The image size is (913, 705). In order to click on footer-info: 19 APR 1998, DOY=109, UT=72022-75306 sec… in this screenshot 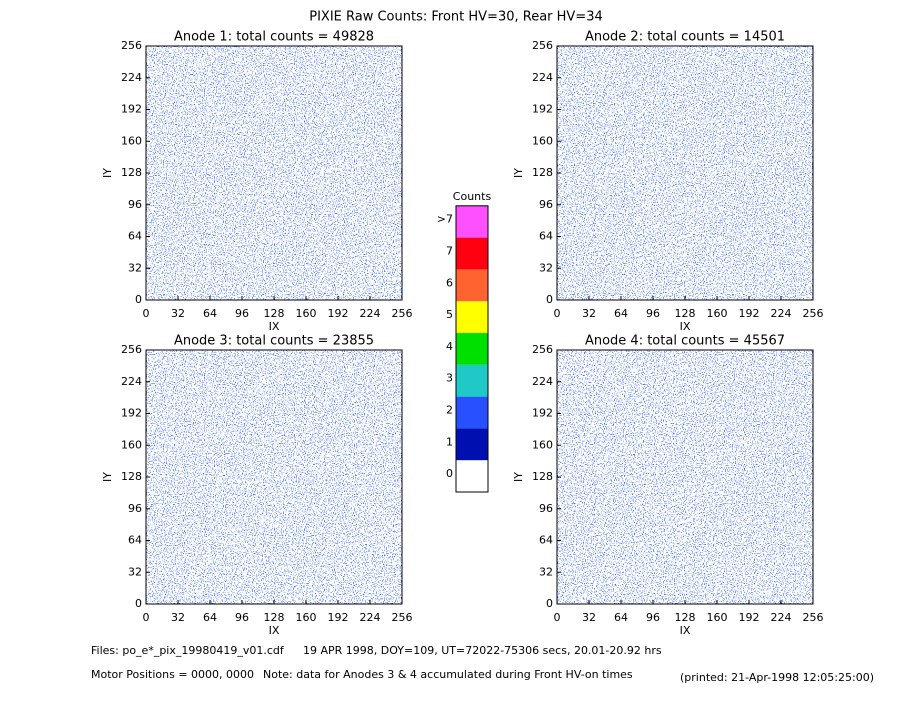, I will do `click(482, 650)`.